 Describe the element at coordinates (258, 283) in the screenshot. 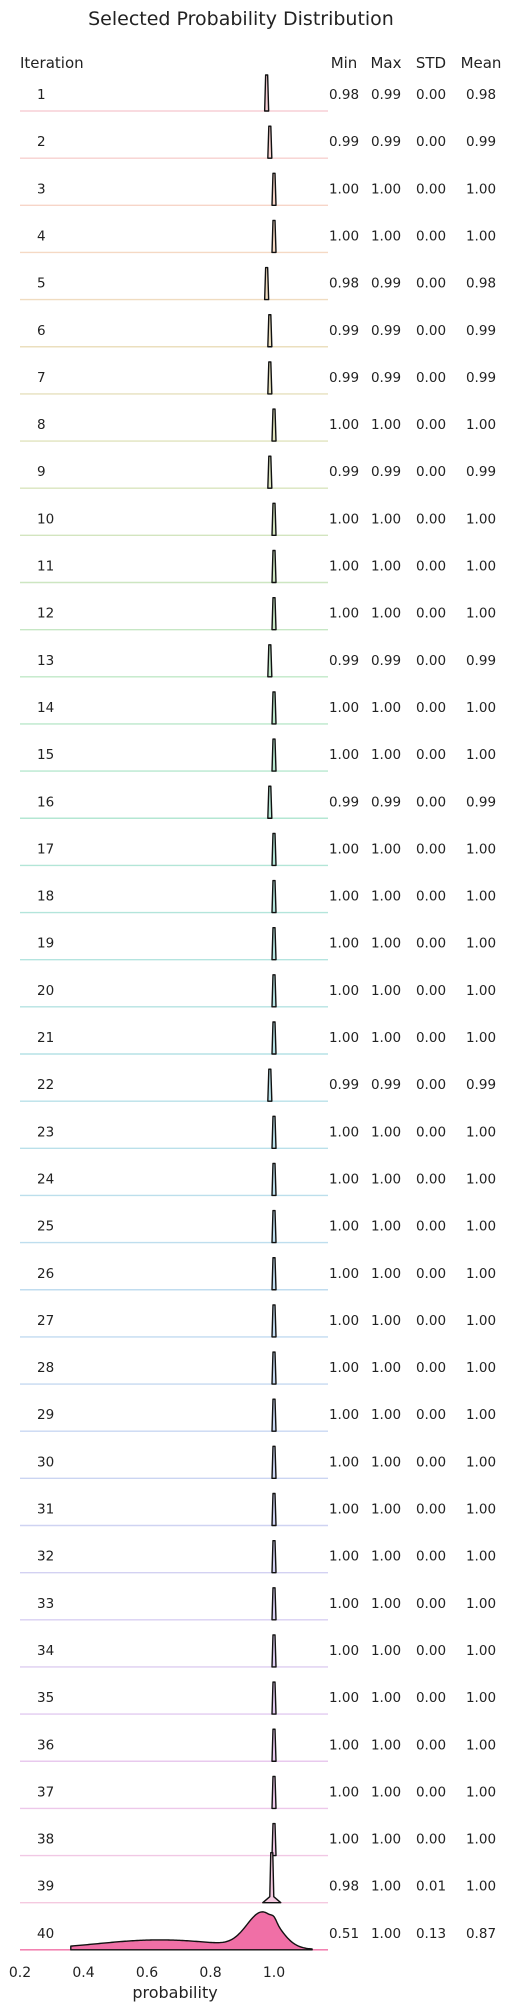

I see `ridge-row: 5 0.98 0.99 0.00 0.98` at that location.